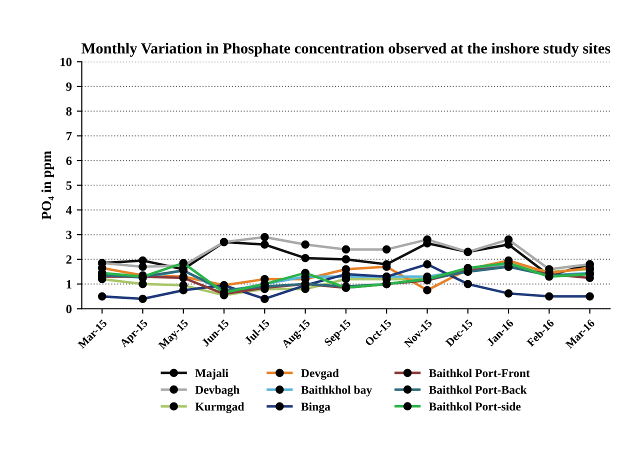  Describe the element at coordinates (66, 62) in the screenshot. I see `y-tick-label: 10` at that location.